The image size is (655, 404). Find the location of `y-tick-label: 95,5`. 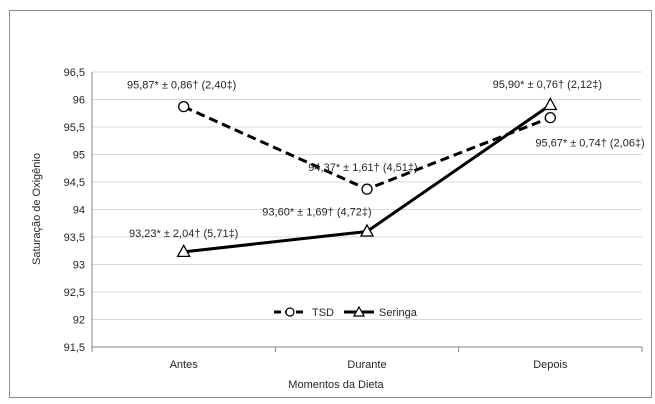

y-tick-label: 95,5 is located at coordinates (74, 128).